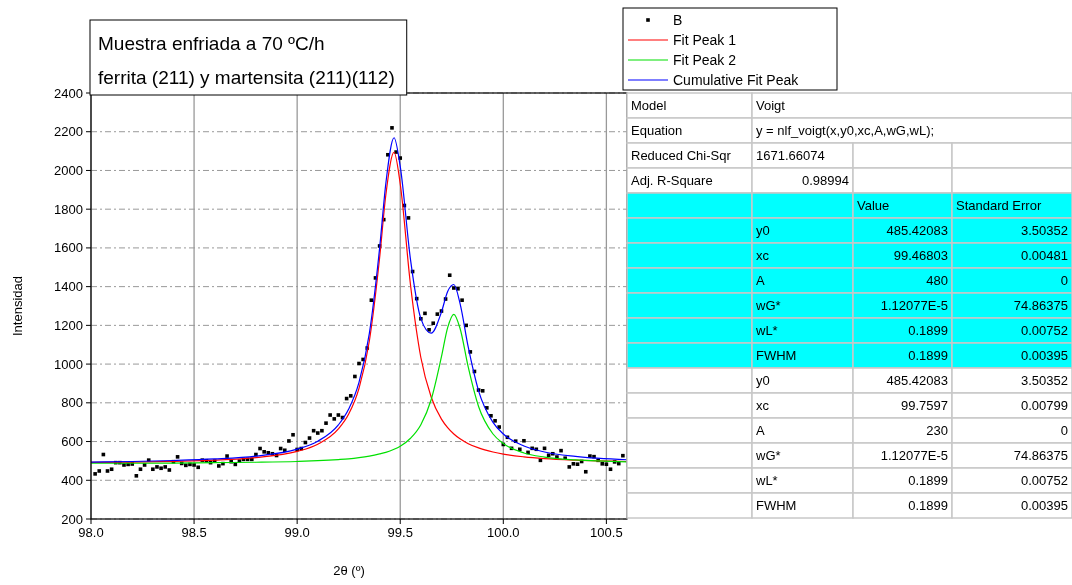 This screenshot has height=585, width=1072. I want to click on text: 0.00799, so click(1044, 405).